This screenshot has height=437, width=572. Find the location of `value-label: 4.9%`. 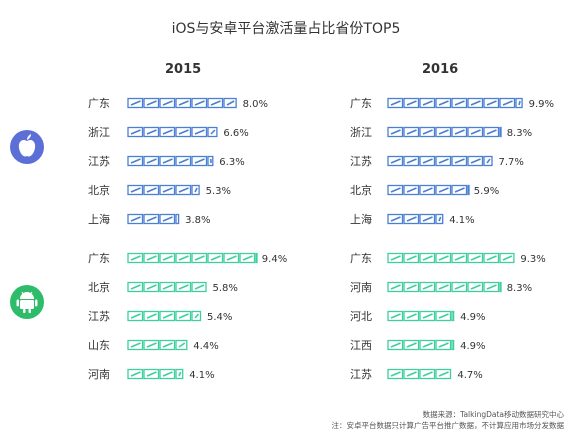

value-label: 4.9% is located at coordinates (472, 317).